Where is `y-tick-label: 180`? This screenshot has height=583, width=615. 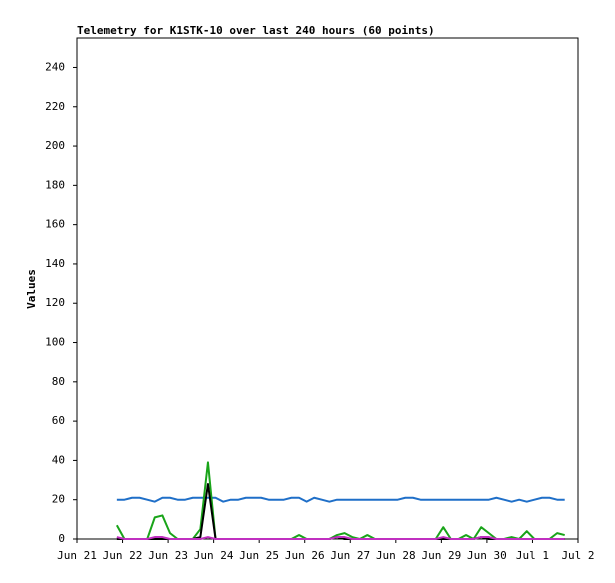
y-tick-label: 180 is located at coordinates (55, 184).